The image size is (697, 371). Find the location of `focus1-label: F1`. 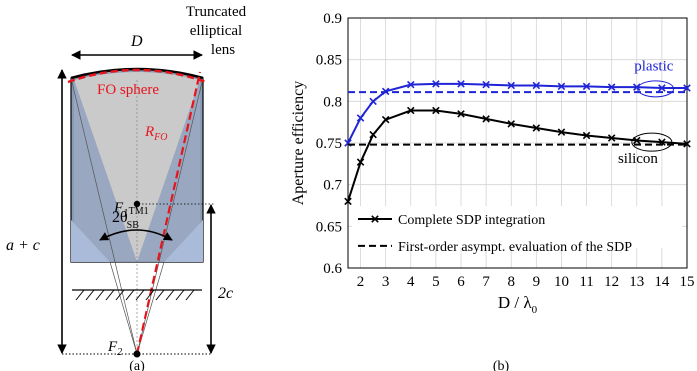

focus1-label: F1 is located at coordinates (120, 209).